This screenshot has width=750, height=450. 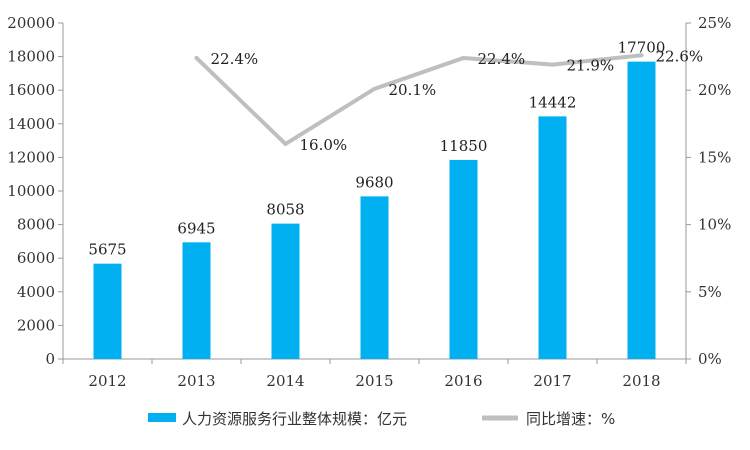 What do you see at coordinates (285, 381) in the screenshot?
I see `x-tick-label: 2014` at bounding box center [285, 381].